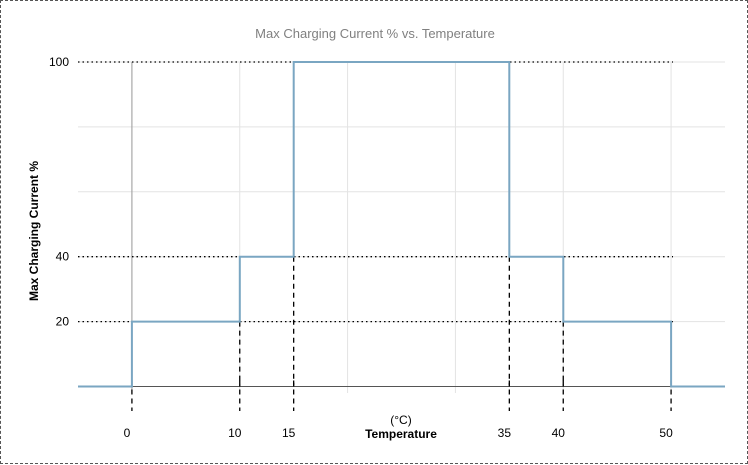 The width and height of the screenshot is (748, 465). Describe the element at coordinates (235, 433) in the screenshot. I see `x-tick-label: 10` at that location.